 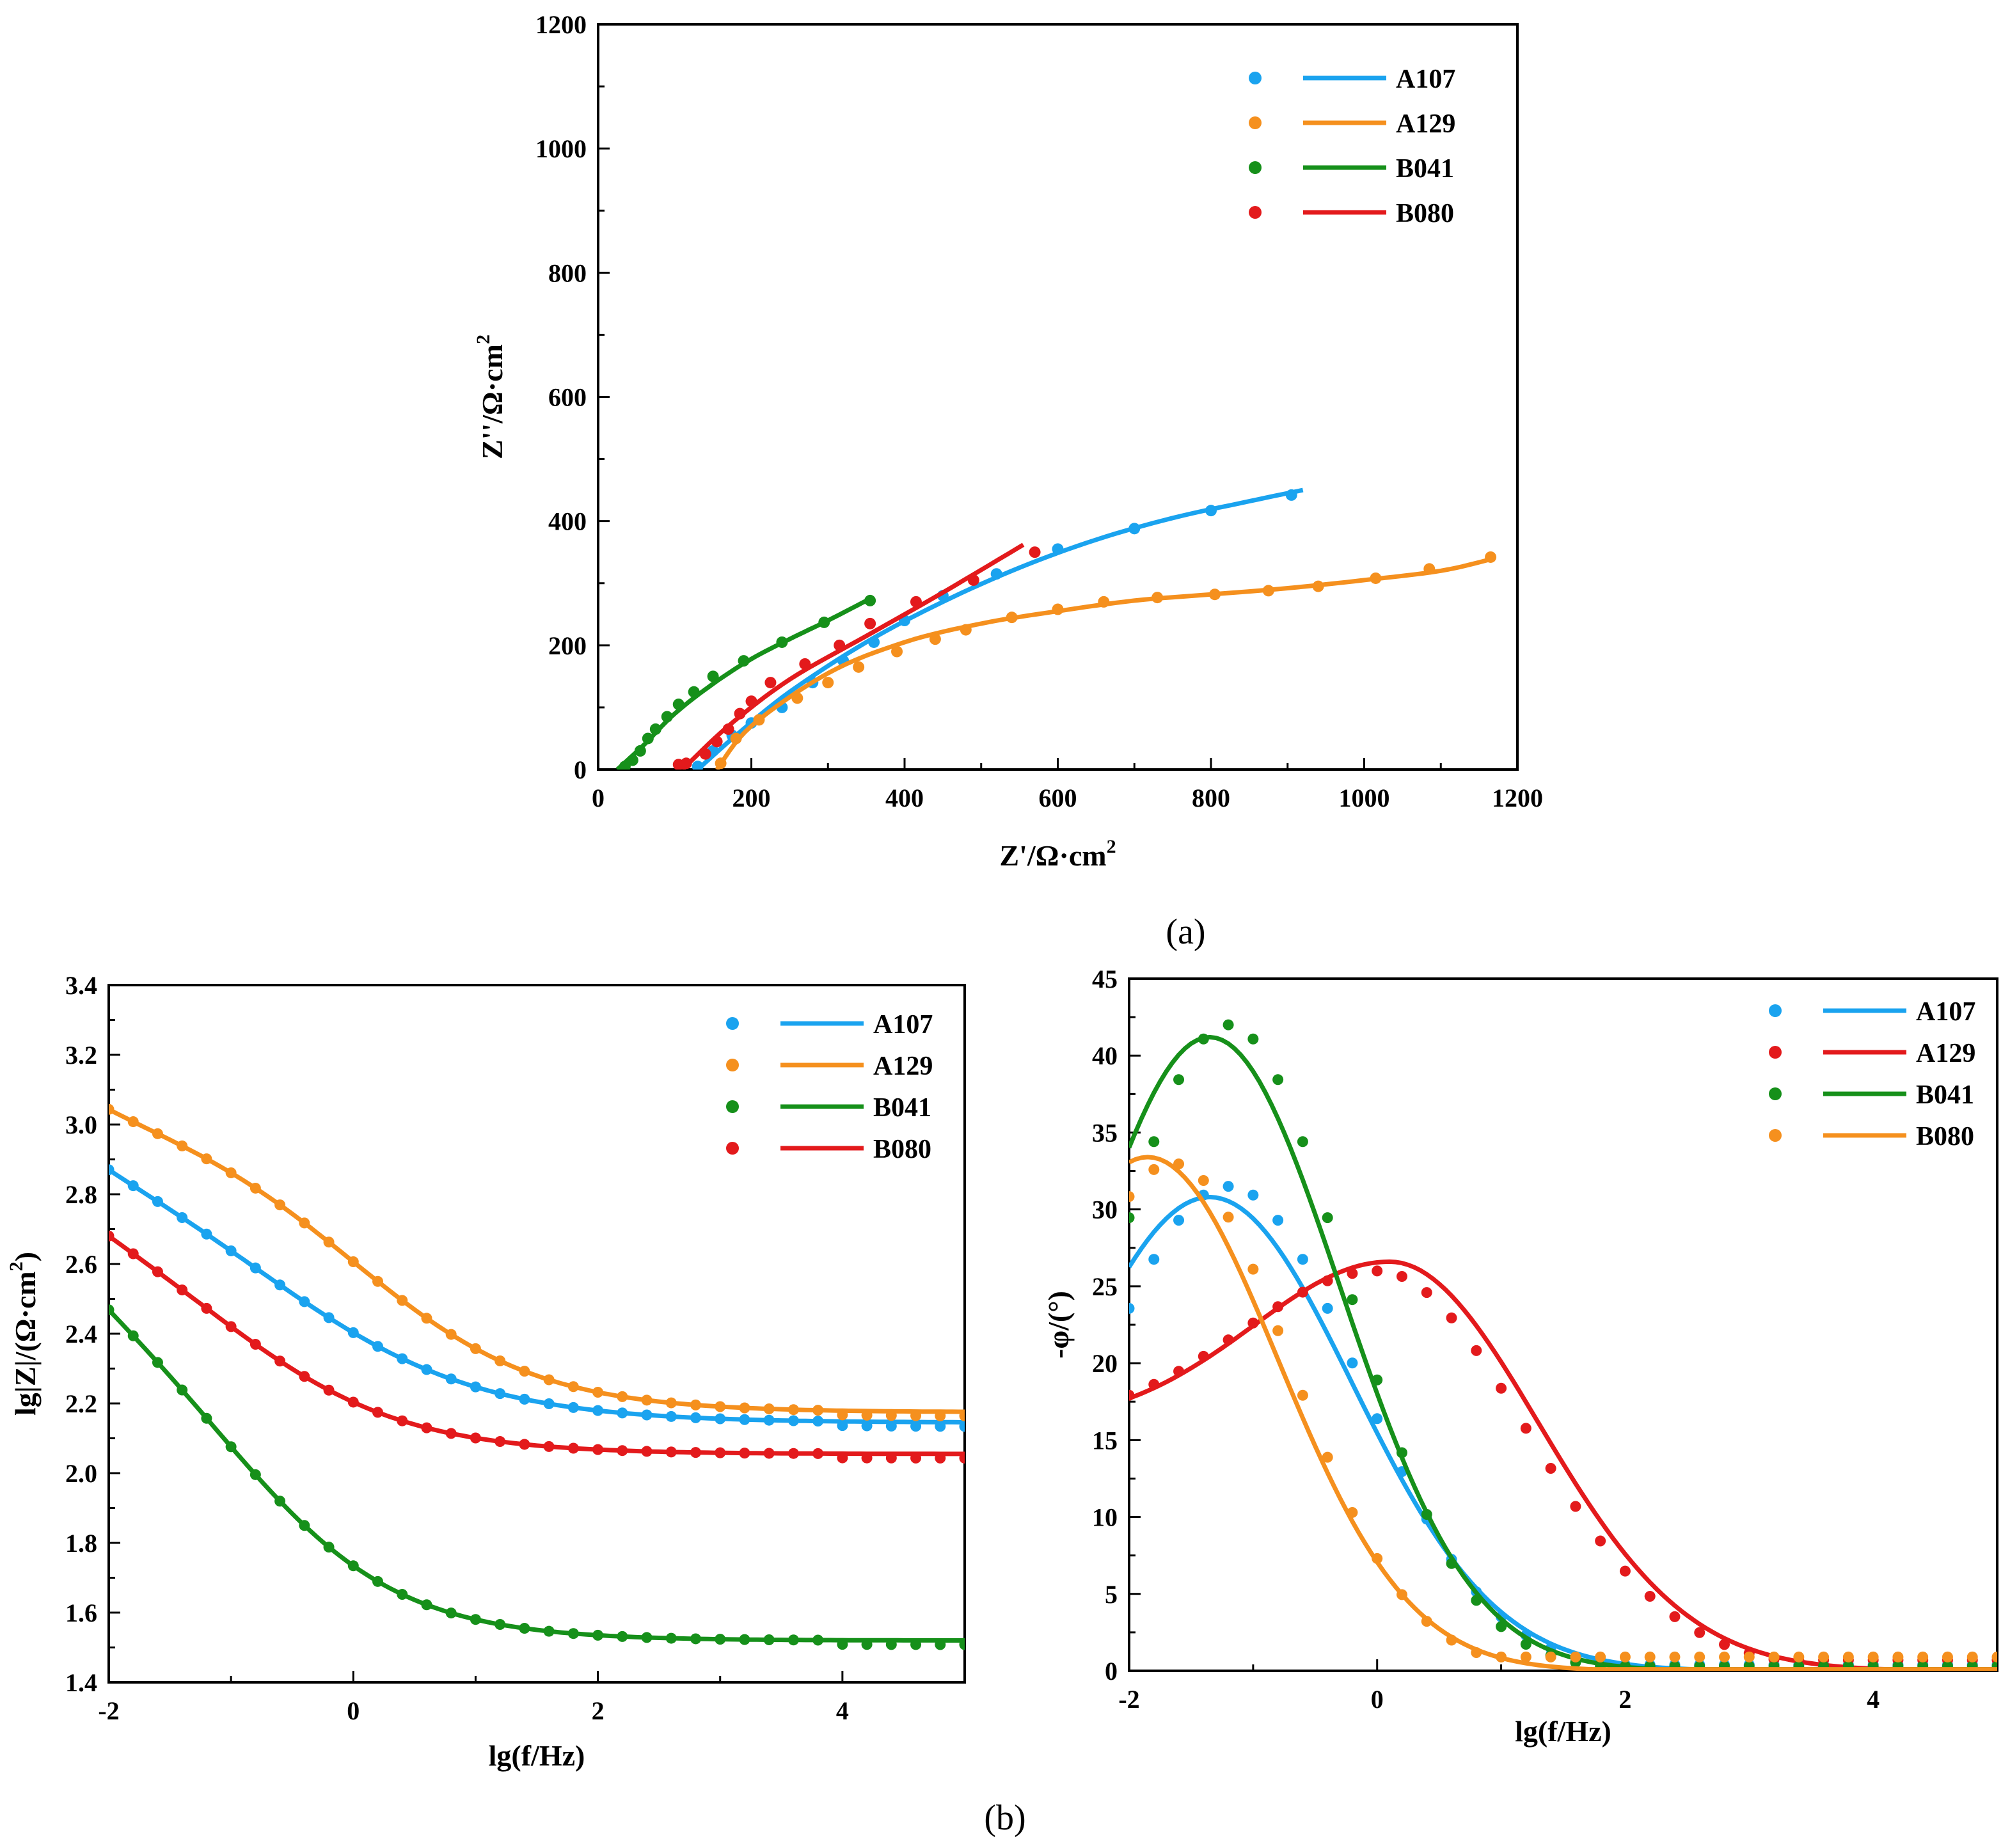 I want to click on panel-b2-y-tick-label: 30, so click(x=1105, y=1210).